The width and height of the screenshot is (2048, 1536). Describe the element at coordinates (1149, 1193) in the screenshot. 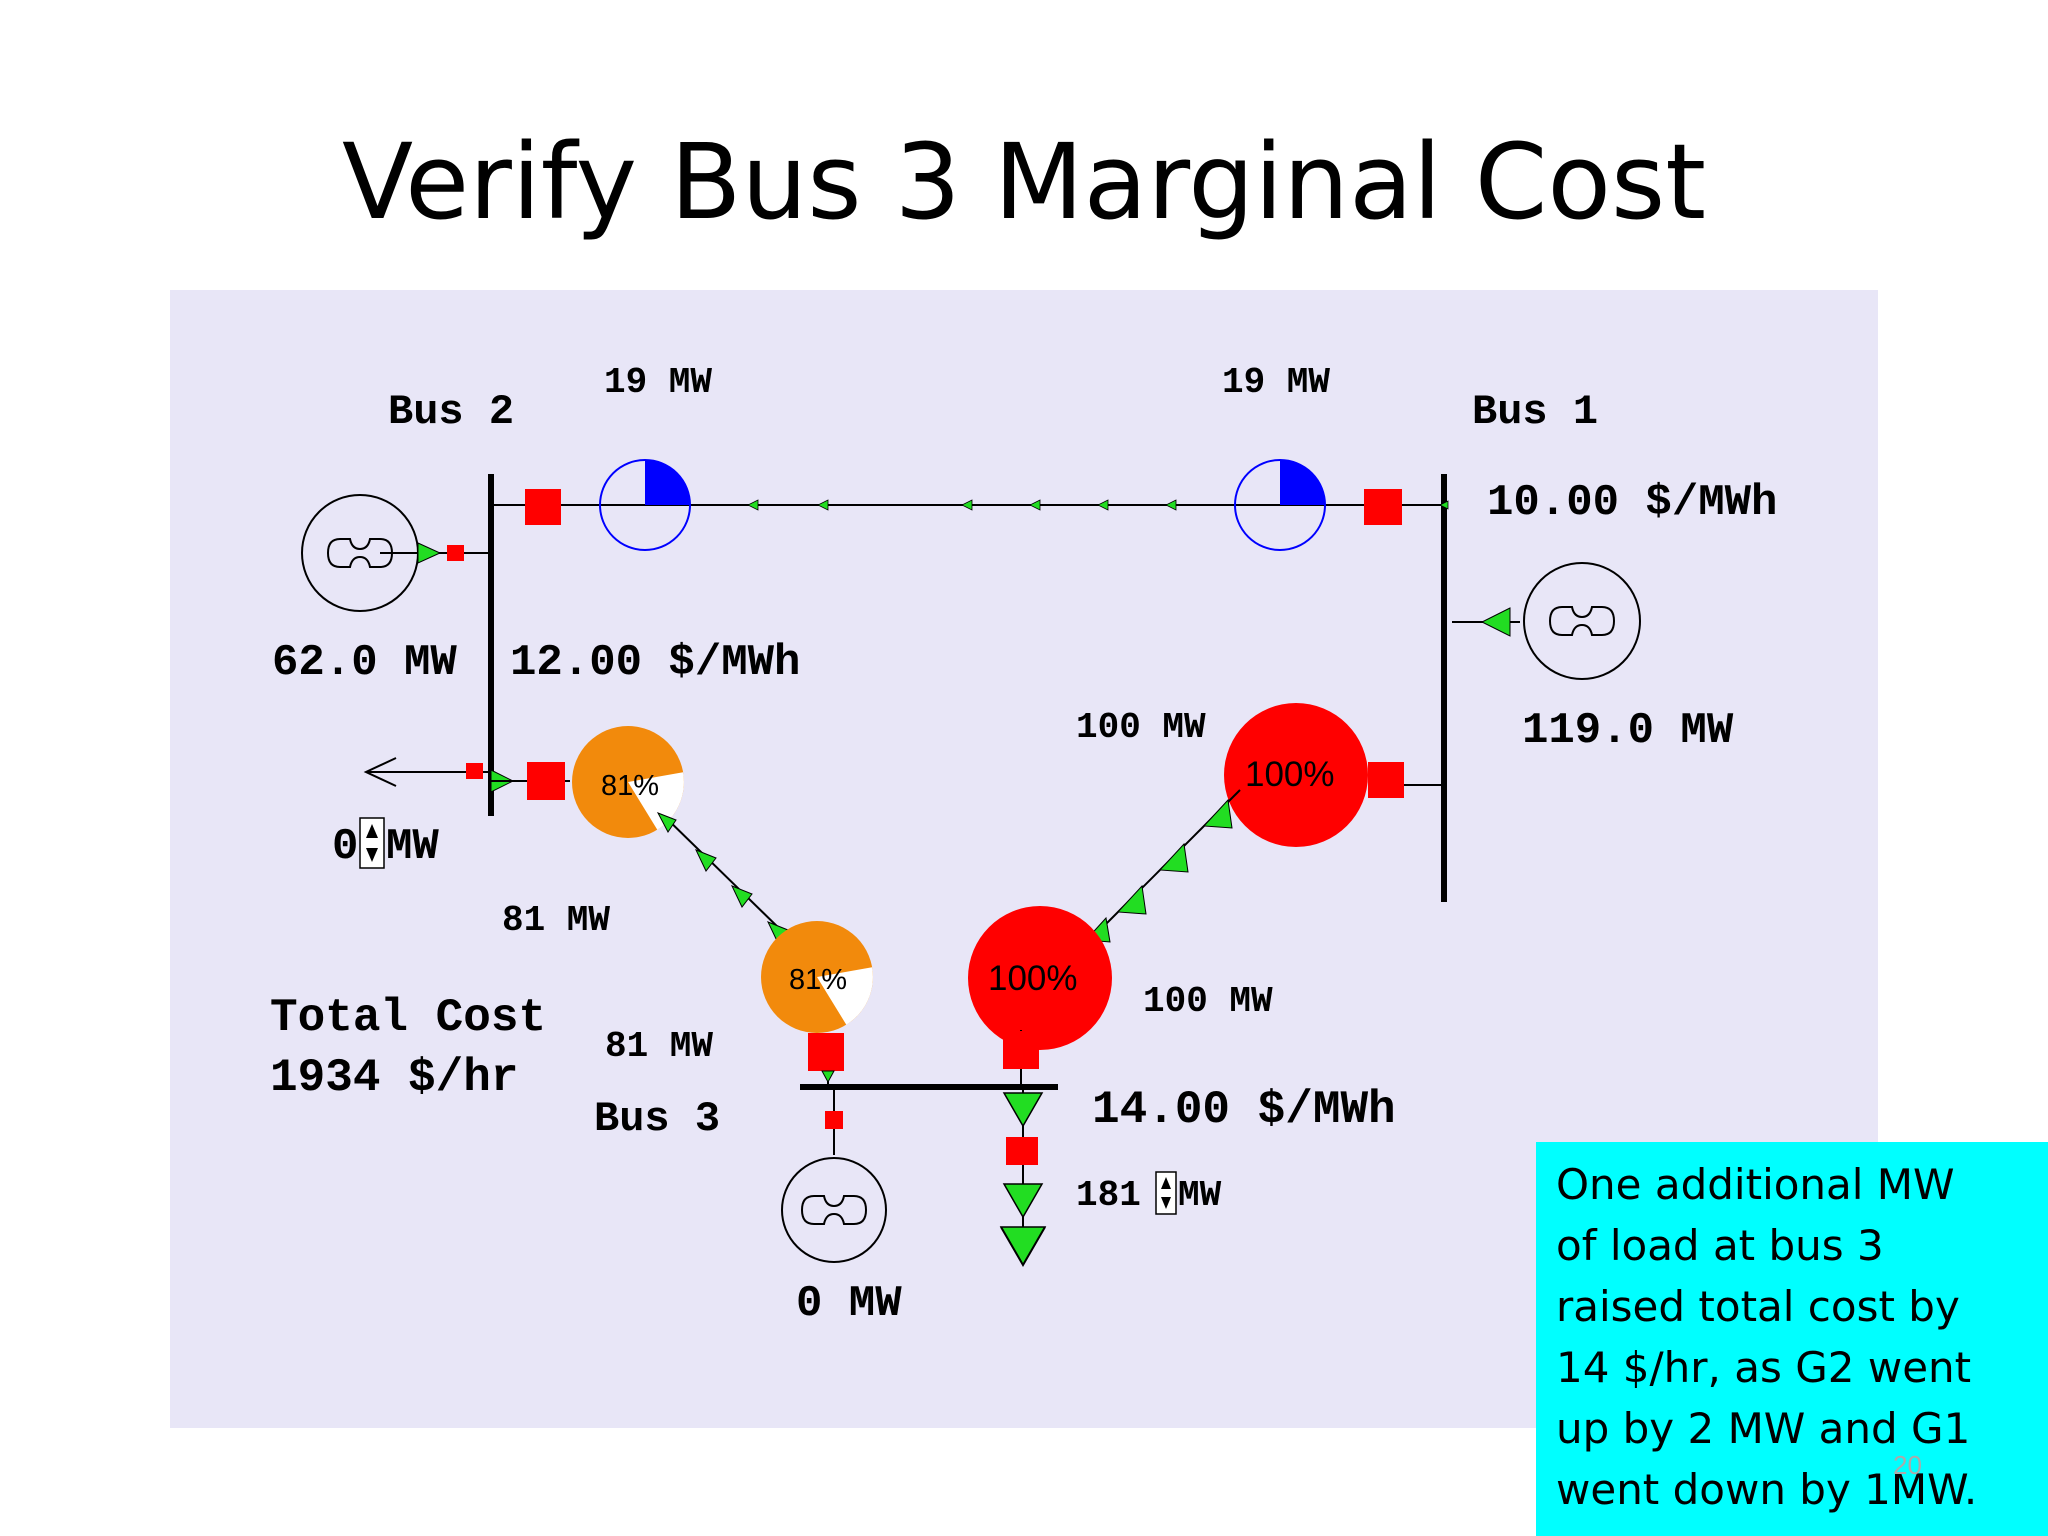

I see `bus3-load-value: 181 MW` at that location.